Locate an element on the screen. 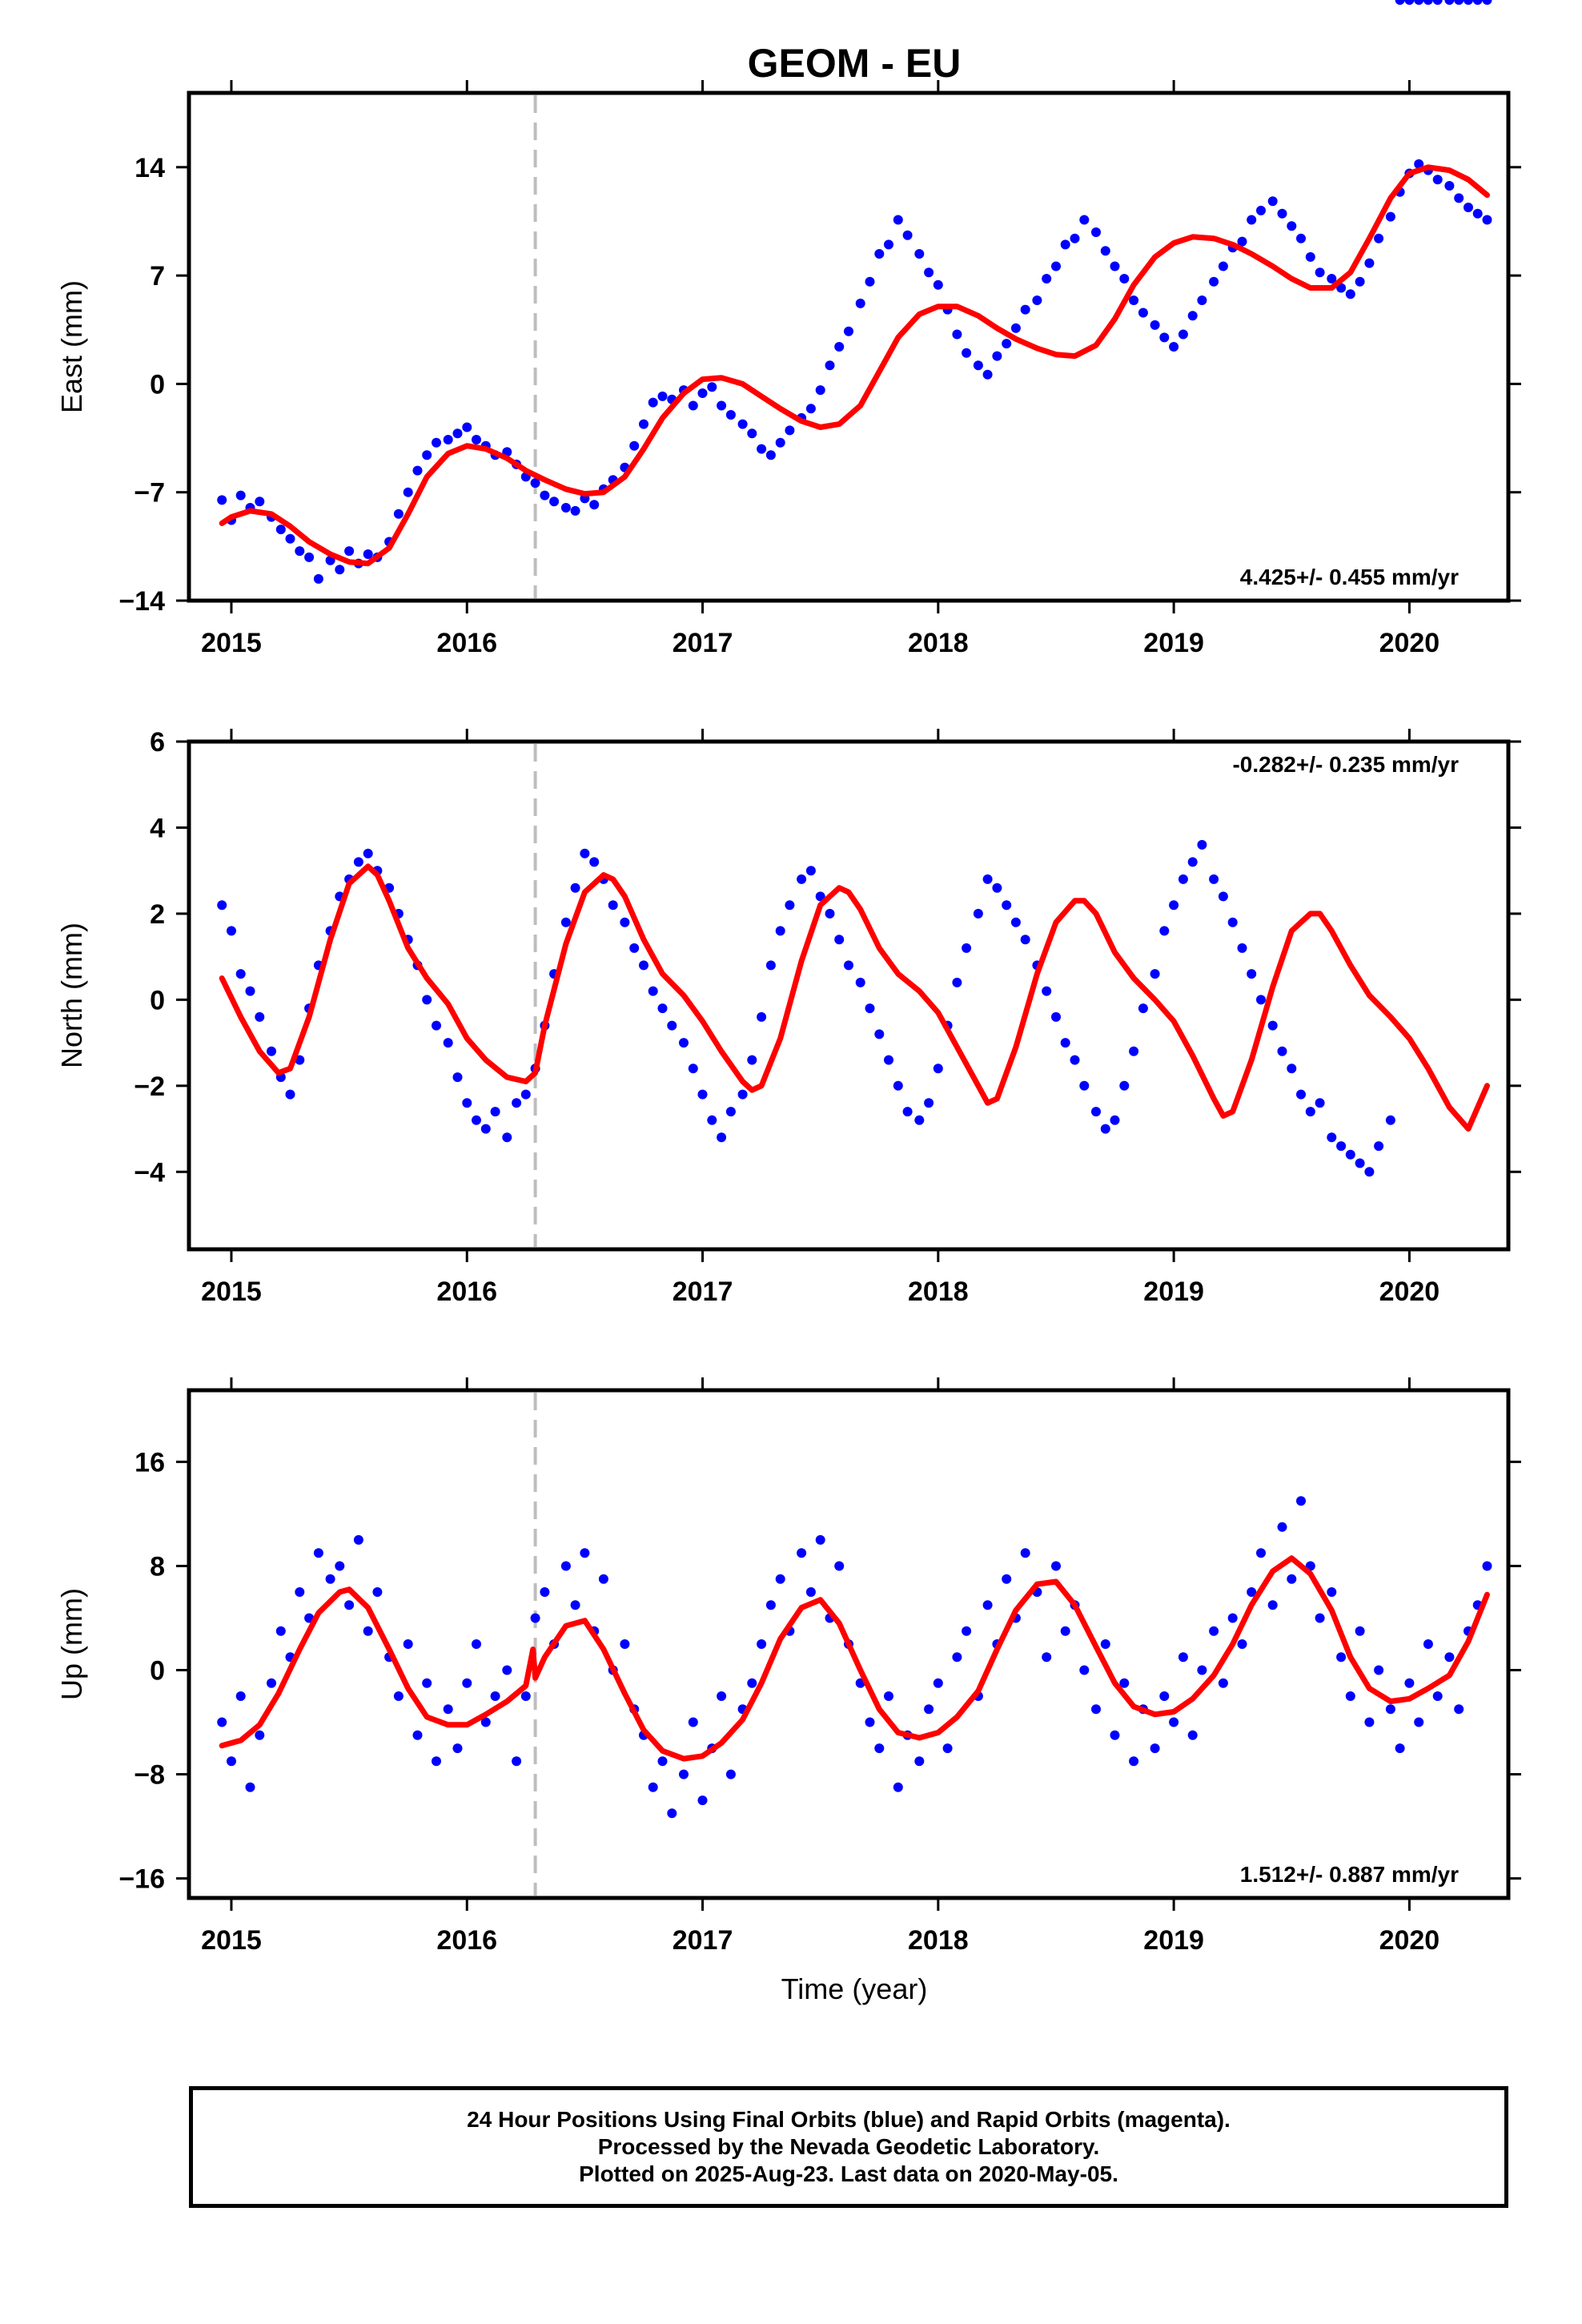 This screenshot has width=1582, height=2324. y-tick-label: −2 is located at coordinates (149, 1087).